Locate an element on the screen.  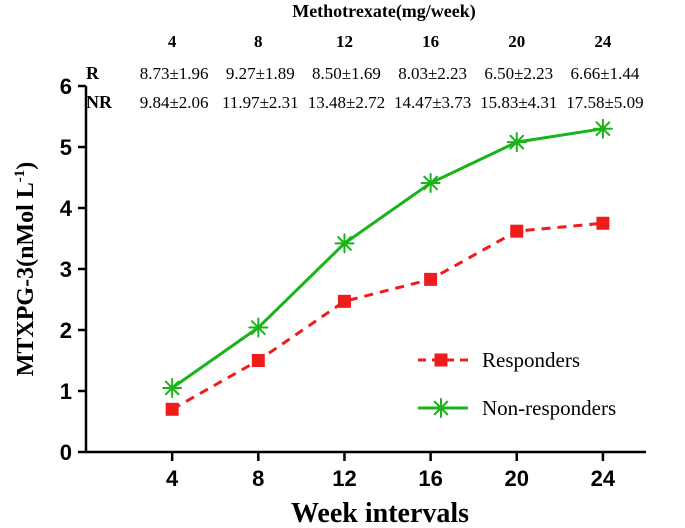
y-tick-label-1: 1 is located at coordinates (66, 391).